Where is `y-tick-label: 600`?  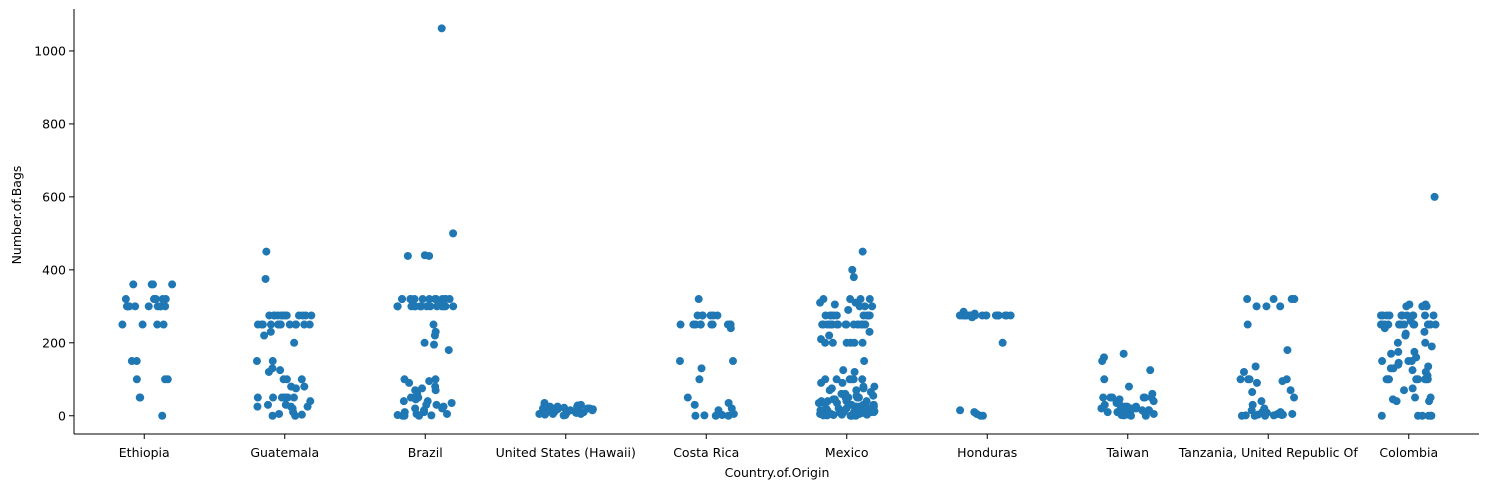 y-tick-label: 600 is located at coordinates (54, 196).